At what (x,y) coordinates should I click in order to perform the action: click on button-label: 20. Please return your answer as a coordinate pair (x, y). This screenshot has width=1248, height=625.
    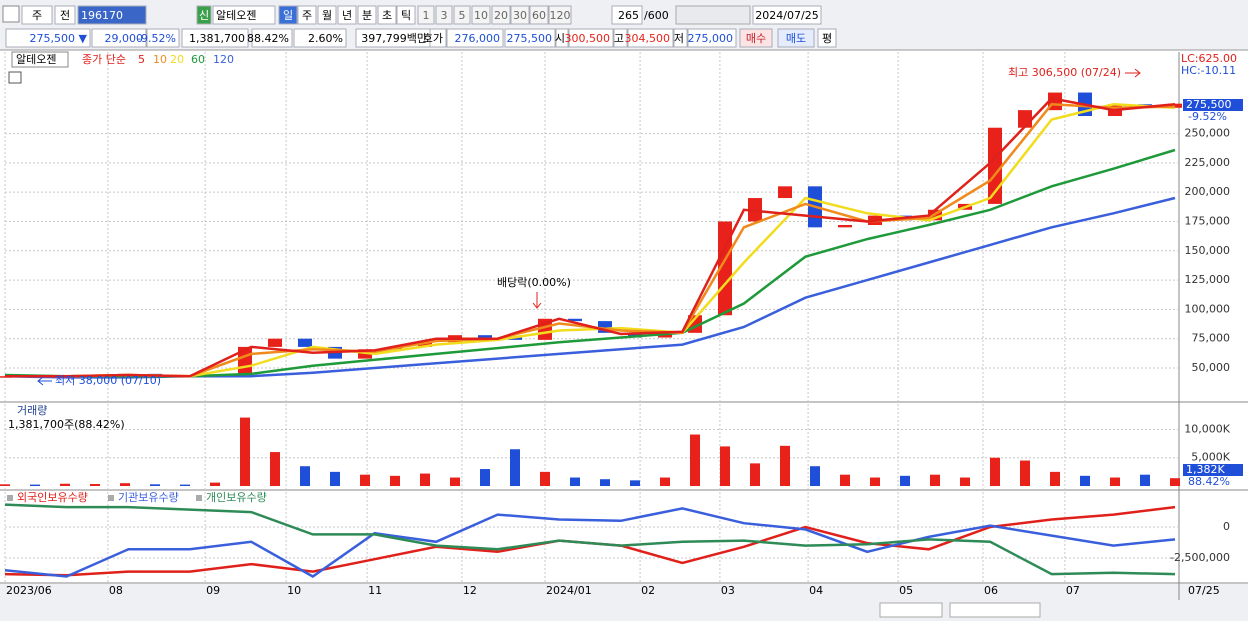
    Looking at the image, I should click on (501, 15).